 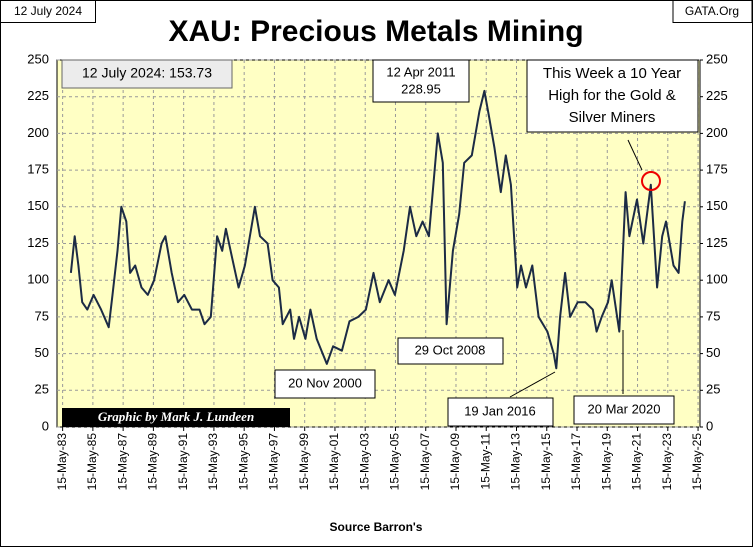 I want to click on x-tick-label: 15-May-87, so click(x=122, y=462).